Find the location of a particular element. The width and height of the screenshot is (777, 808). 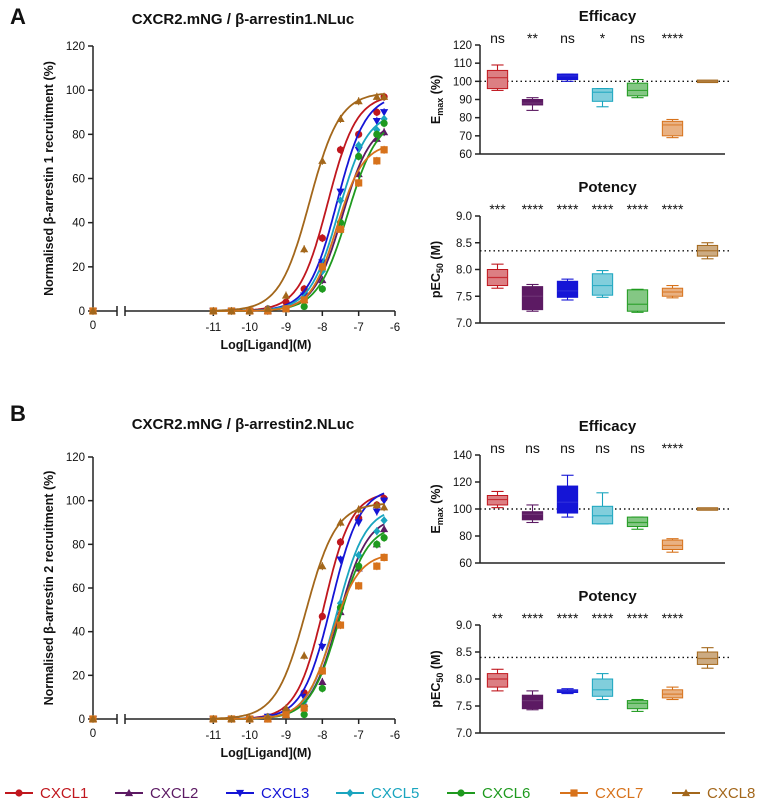

y-tick-label: 120 is located at coordinates (75, 47).